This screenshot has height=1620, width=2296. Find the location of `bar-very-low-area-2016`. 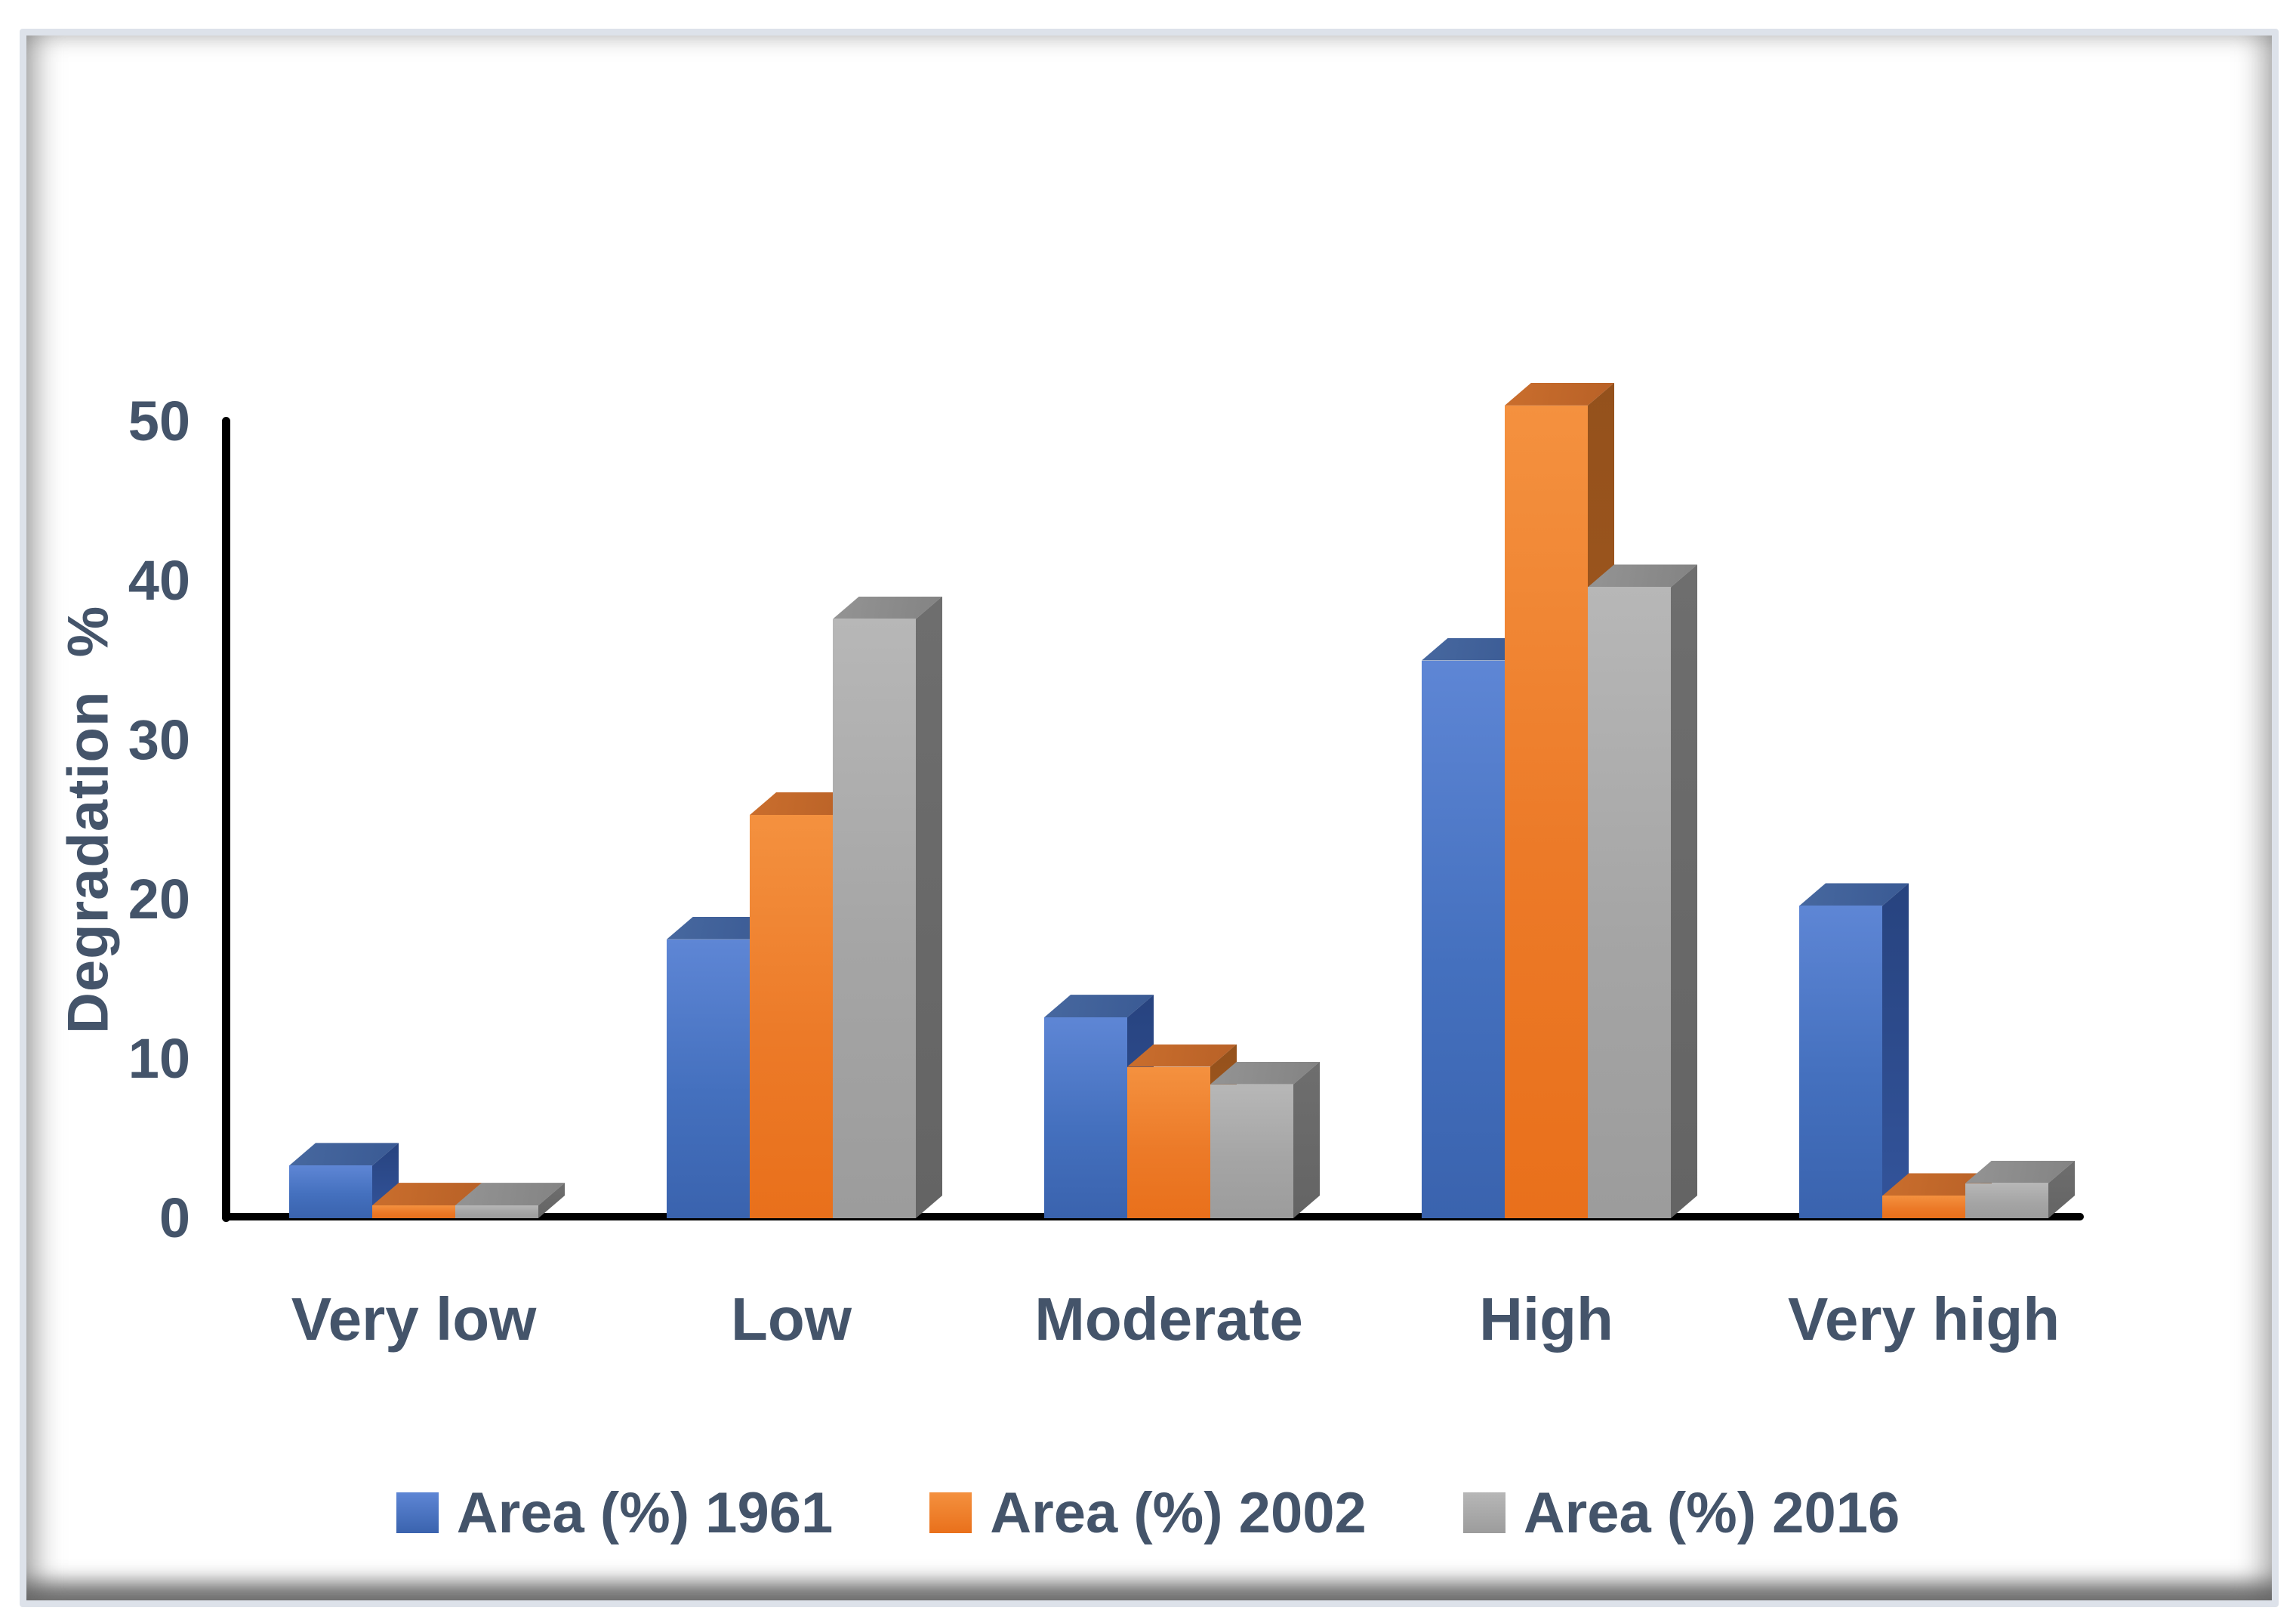

bar-very-low-area-2016 is located at coordinates (510, 1200).